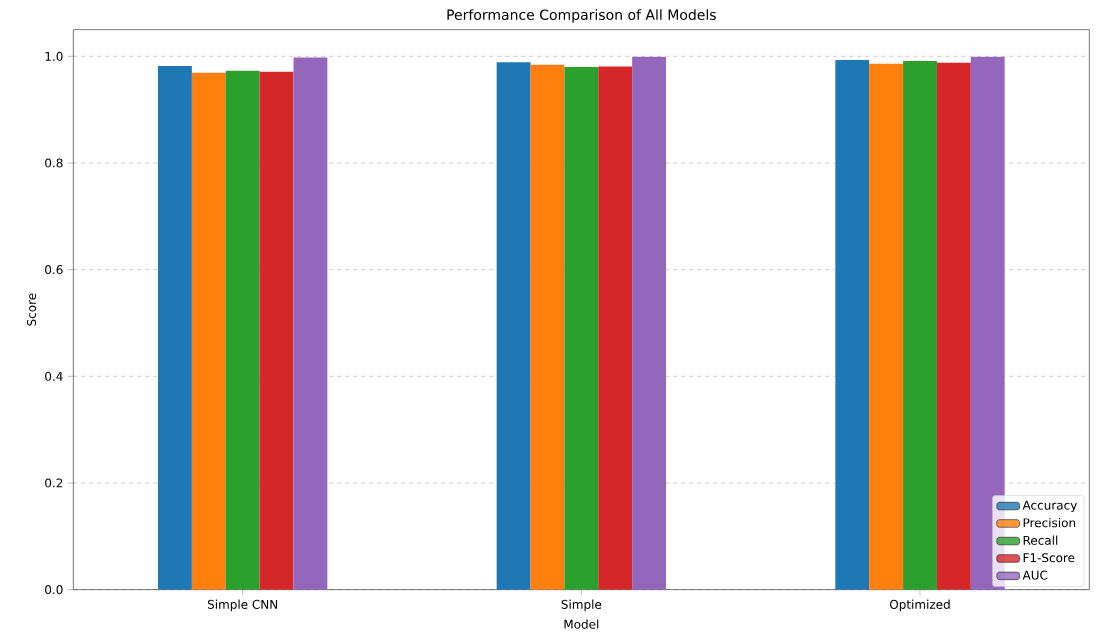 The height and width of the screenshot is (635, 1097). I want to click on y-tick-label: 0.2, so click(54, 483).